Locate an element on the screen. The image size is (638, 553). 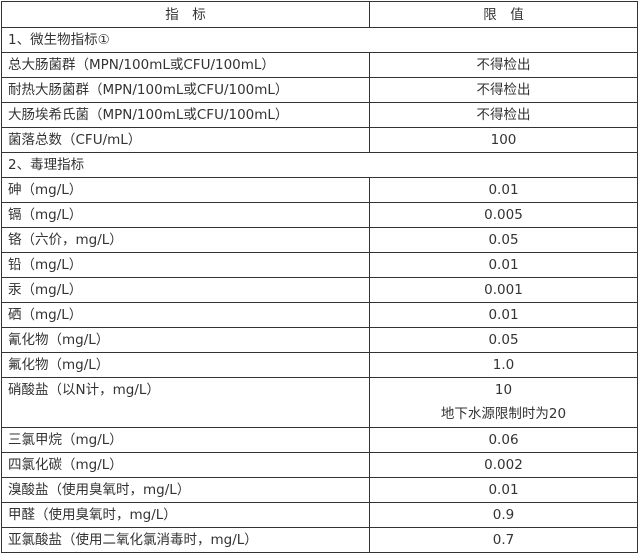
table-row: 铬（六价，mg/L） 0.05 is located at coordinates (319, 240).